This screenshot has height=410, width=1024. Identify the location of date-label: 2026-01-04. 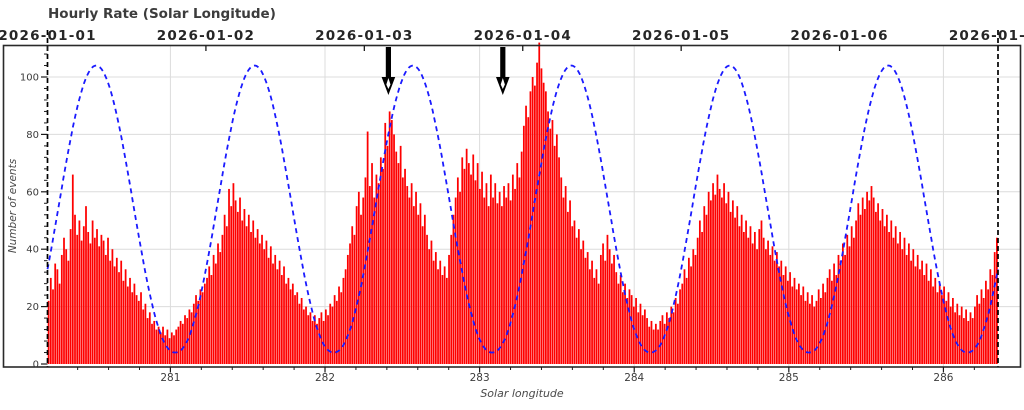
(523, 36).